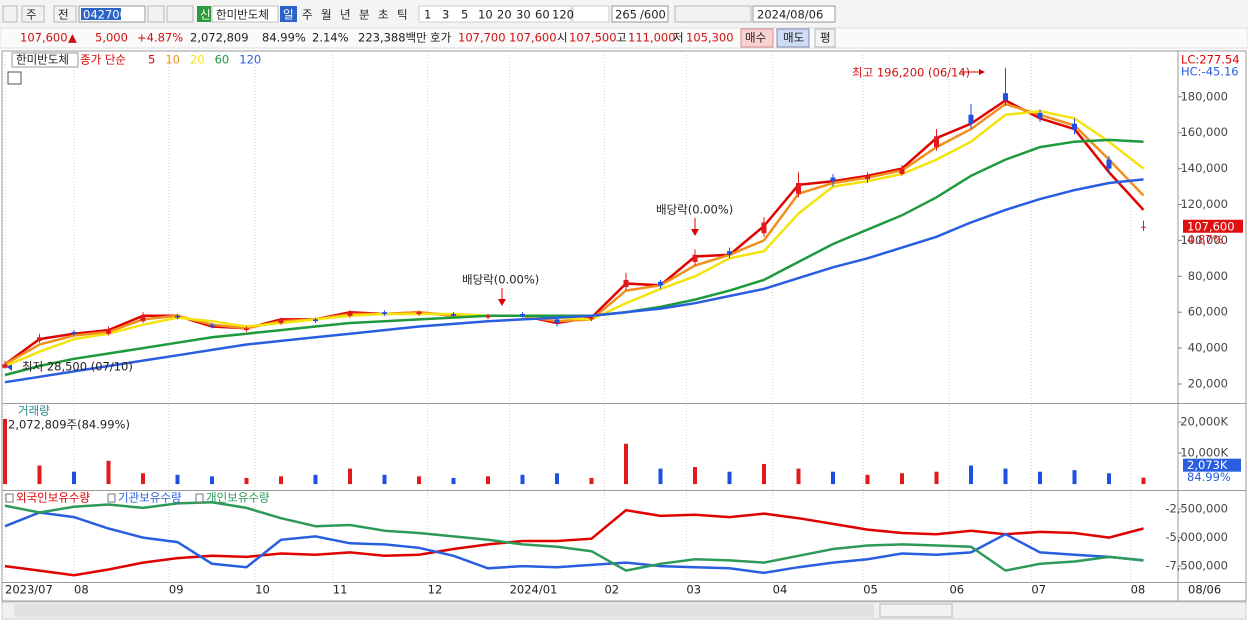  I want to click on x-tick-label: 2024/01, so click(534, 590).